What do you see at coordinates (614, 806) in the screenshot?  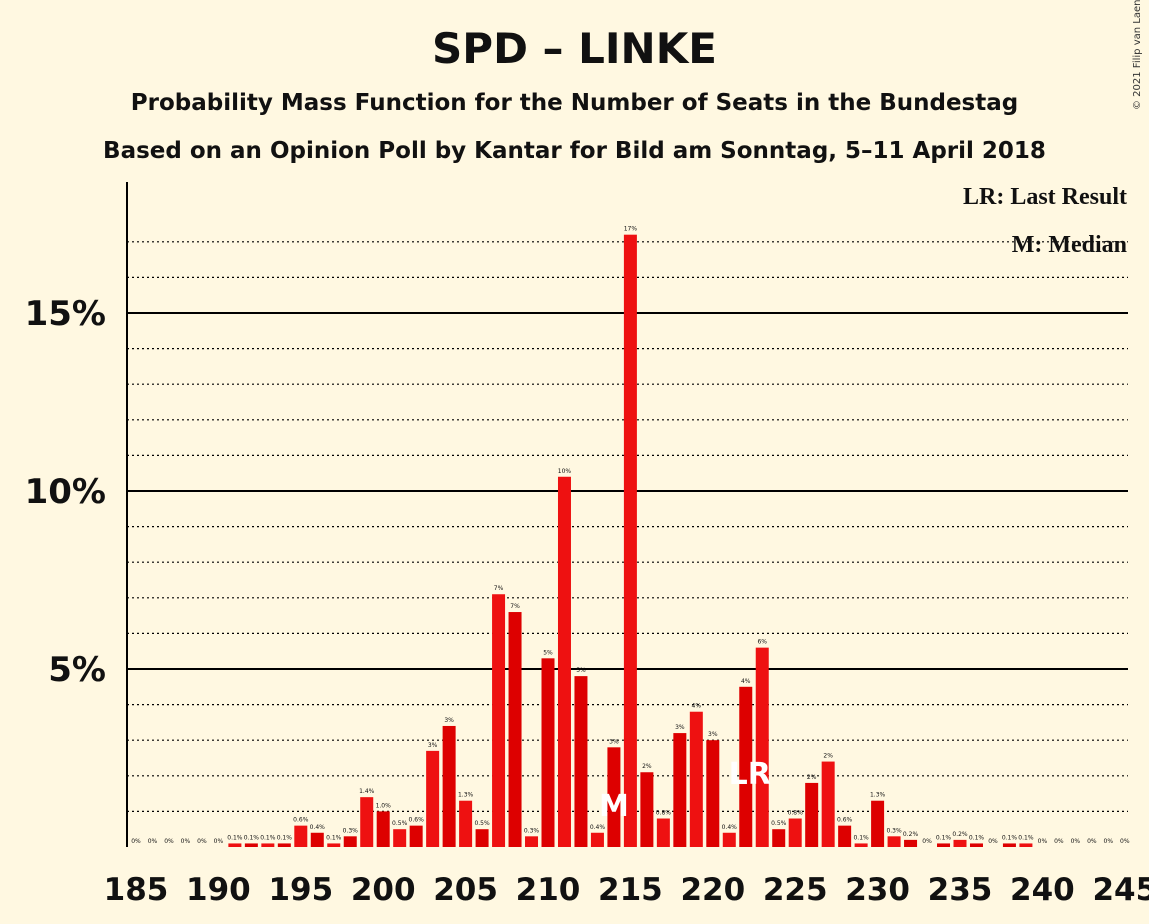 I see `median-marker: M` at bounding box center [614, 806].